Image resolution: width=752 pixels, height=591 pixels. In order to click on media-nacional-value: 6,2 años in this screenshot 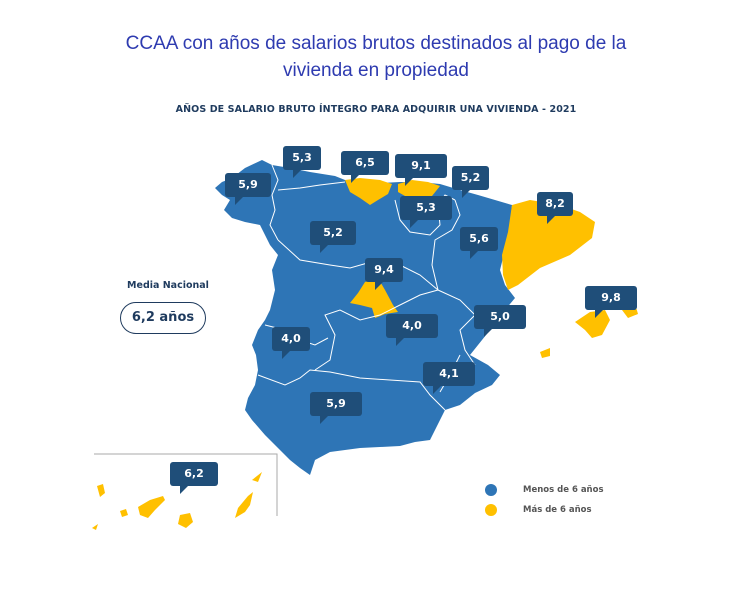, I will do `click(163, 318)`.